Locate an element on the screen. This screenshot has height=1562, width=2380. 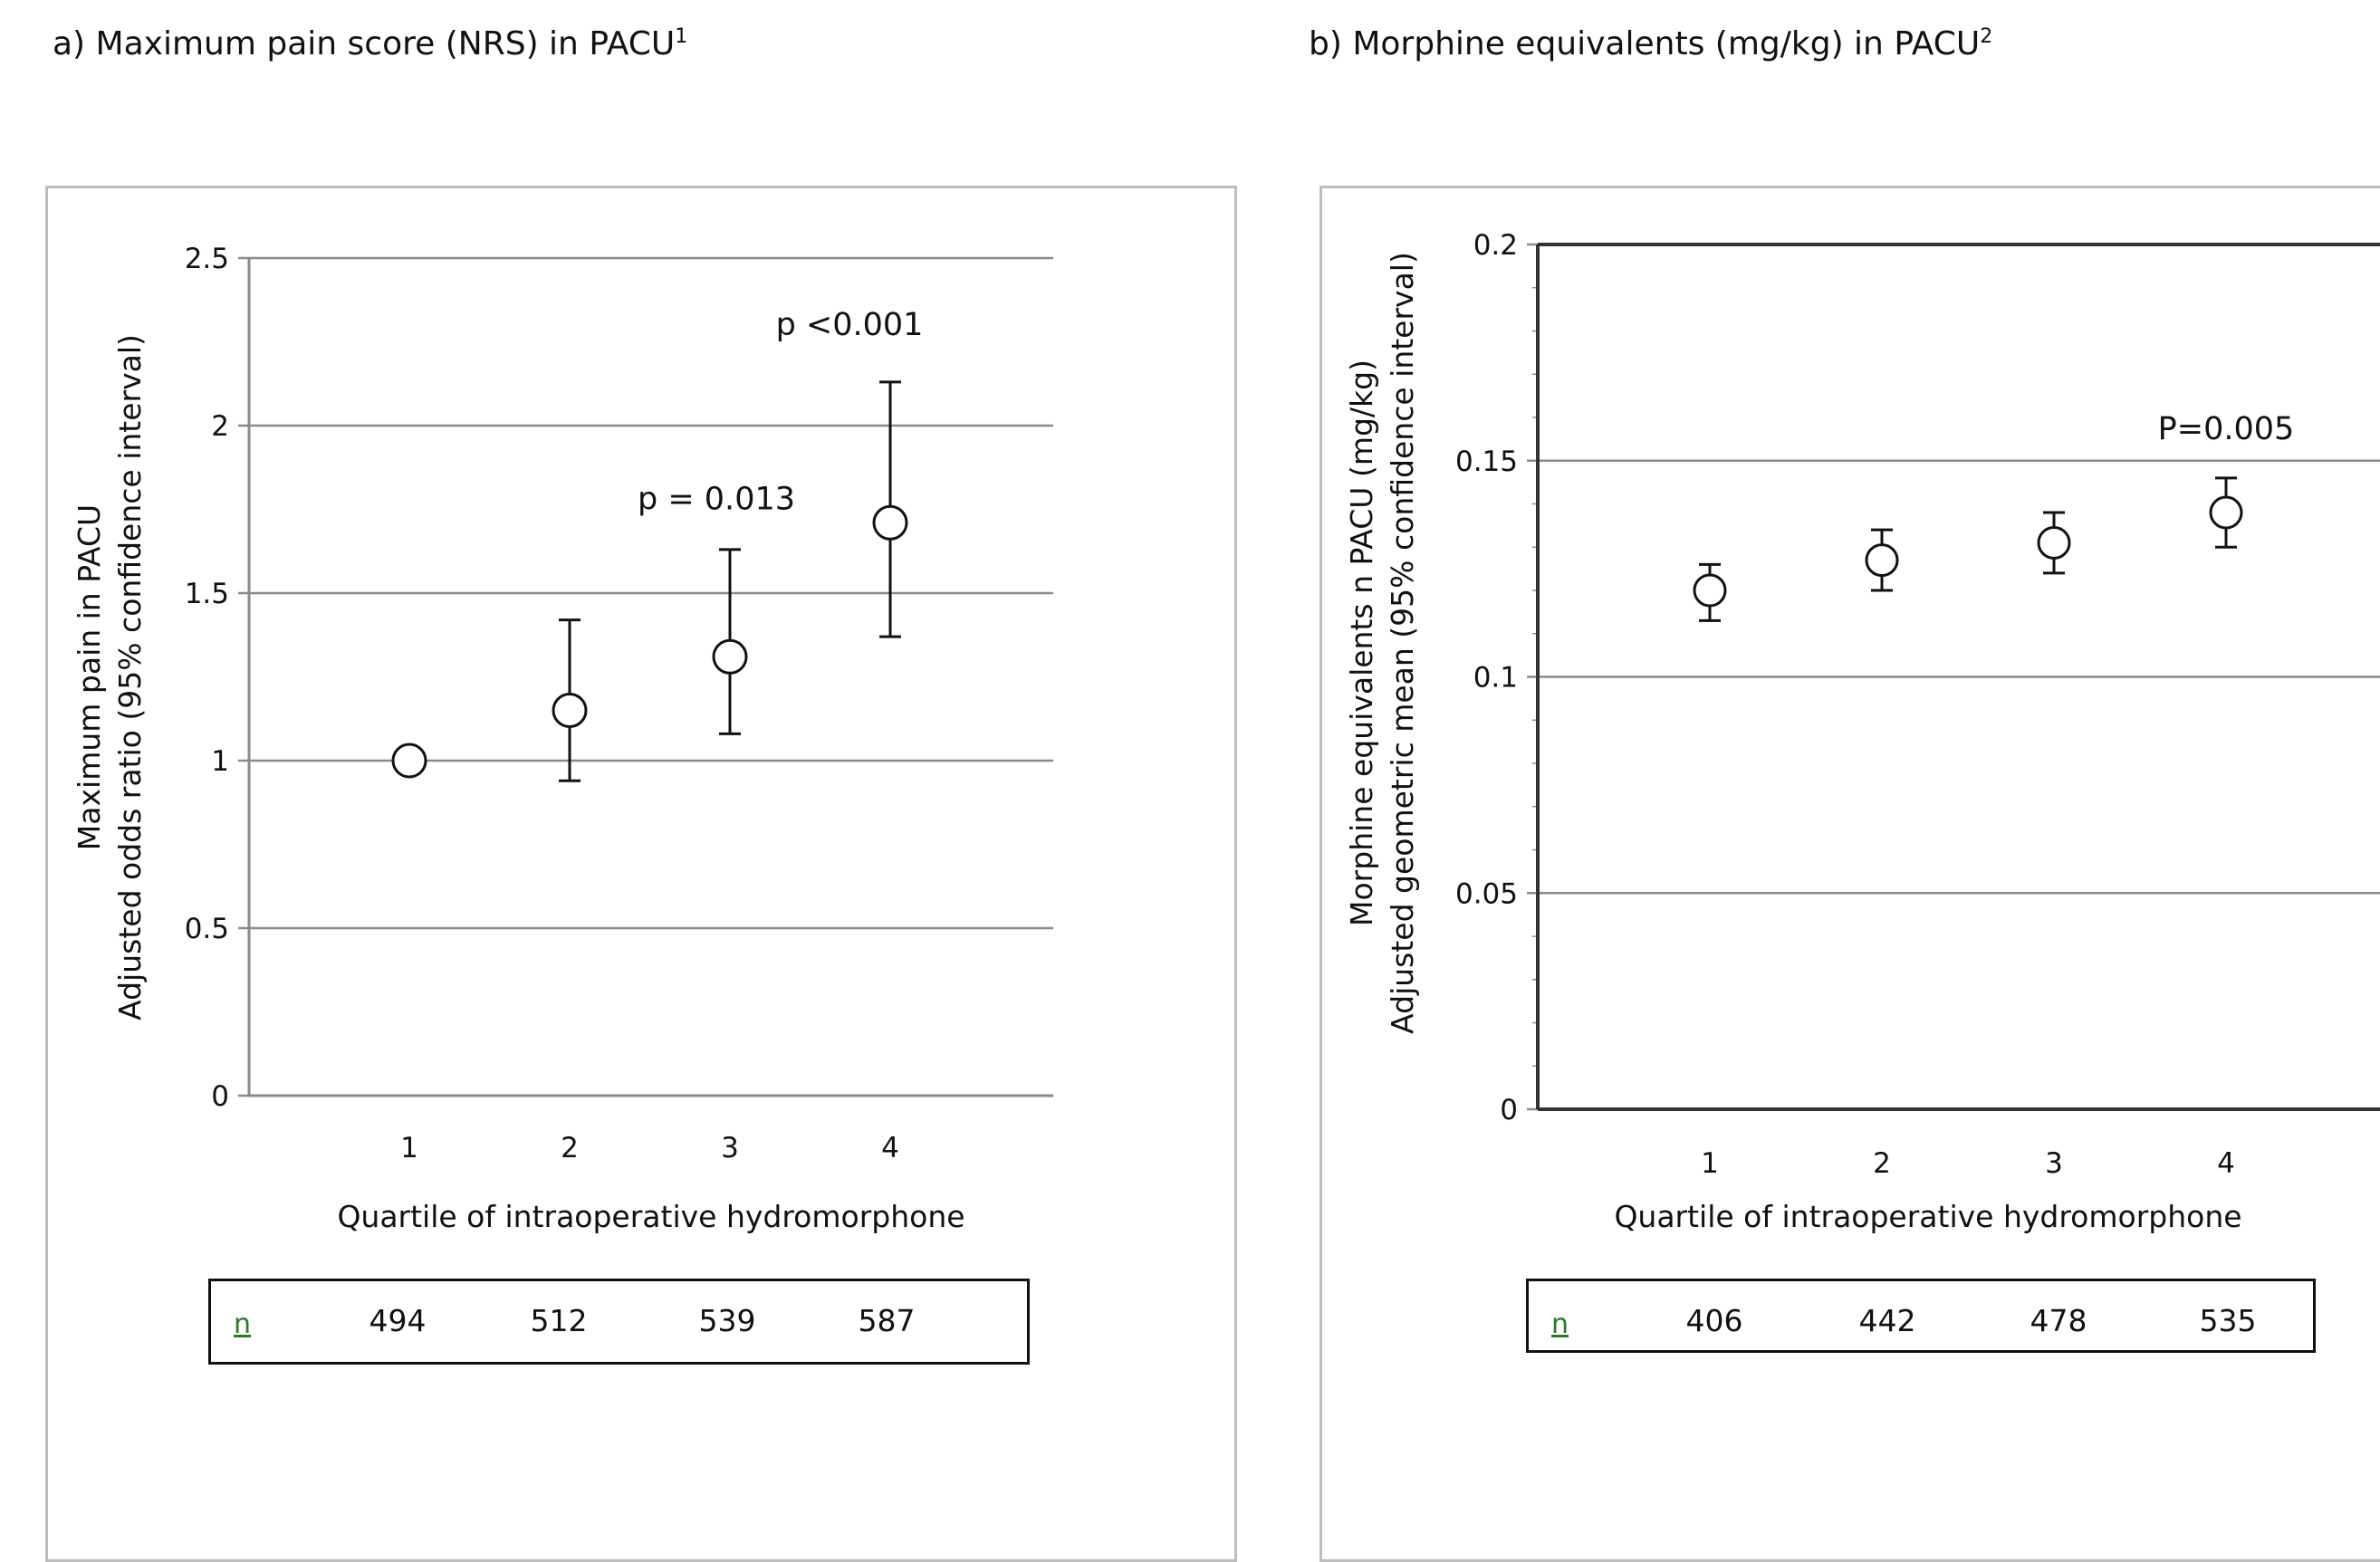
y-tick-label: 0.5 is located at coordinates (207, 929).